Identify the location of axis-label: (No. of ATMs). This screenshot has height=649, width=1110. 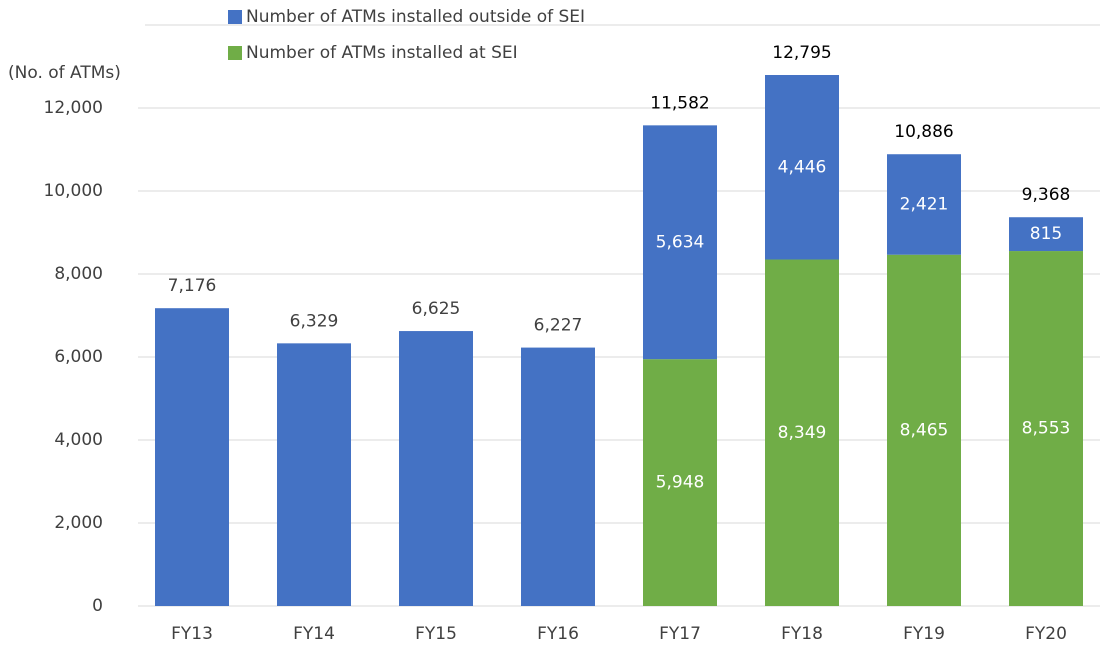
(64, 73).